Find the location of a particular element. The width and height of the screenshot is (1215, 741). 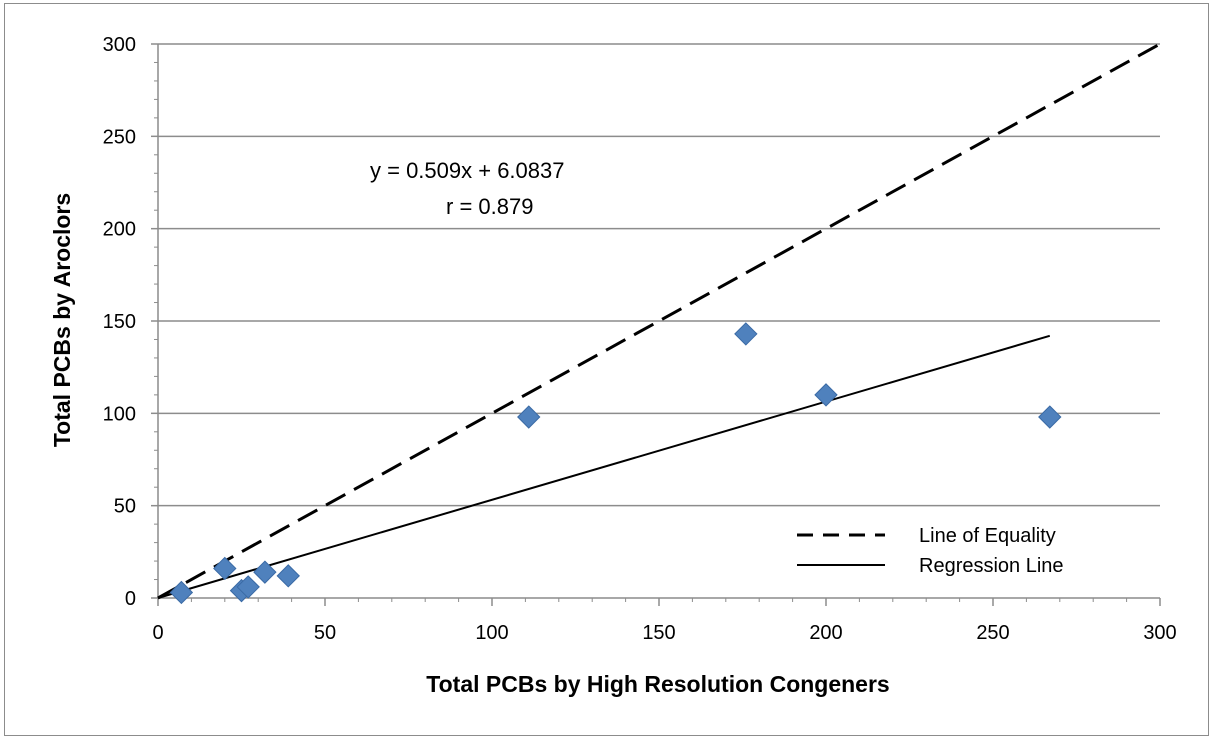

x-axis-title: Total PCBs by High Resolution Congeners is located at coordinates (657, 684).